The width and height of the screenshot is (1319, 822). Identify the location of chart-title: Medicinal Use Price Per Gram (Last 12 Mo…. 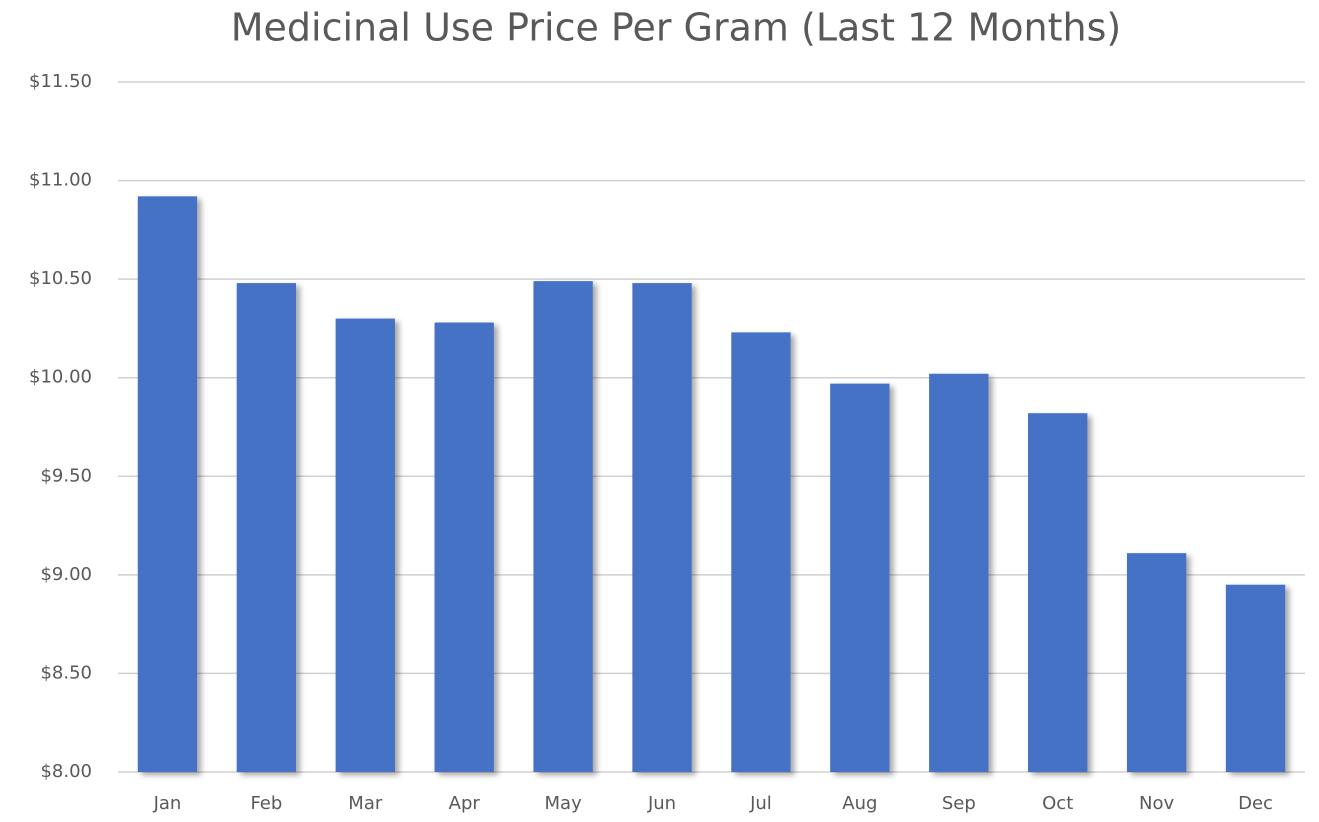
(676, 28).